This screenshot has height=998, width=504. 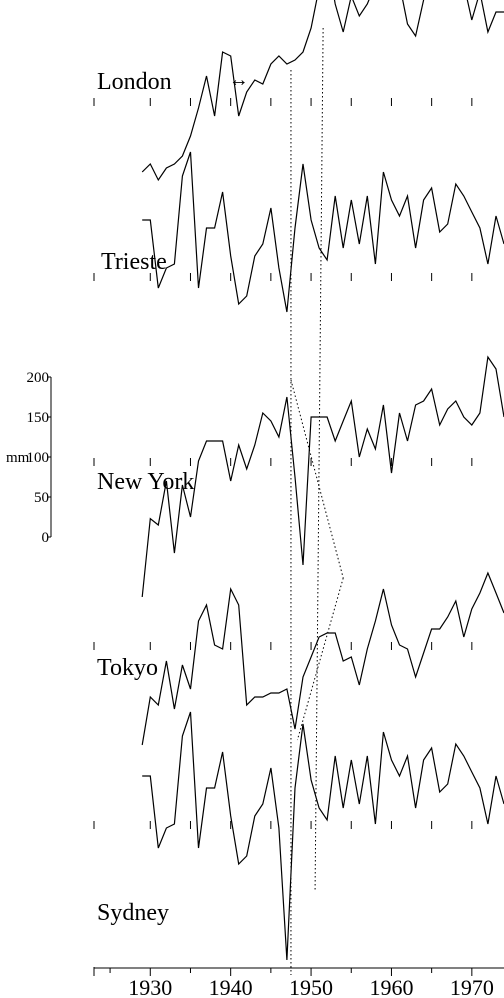 I want to click on guide-lines, so click(x=317, y=501).